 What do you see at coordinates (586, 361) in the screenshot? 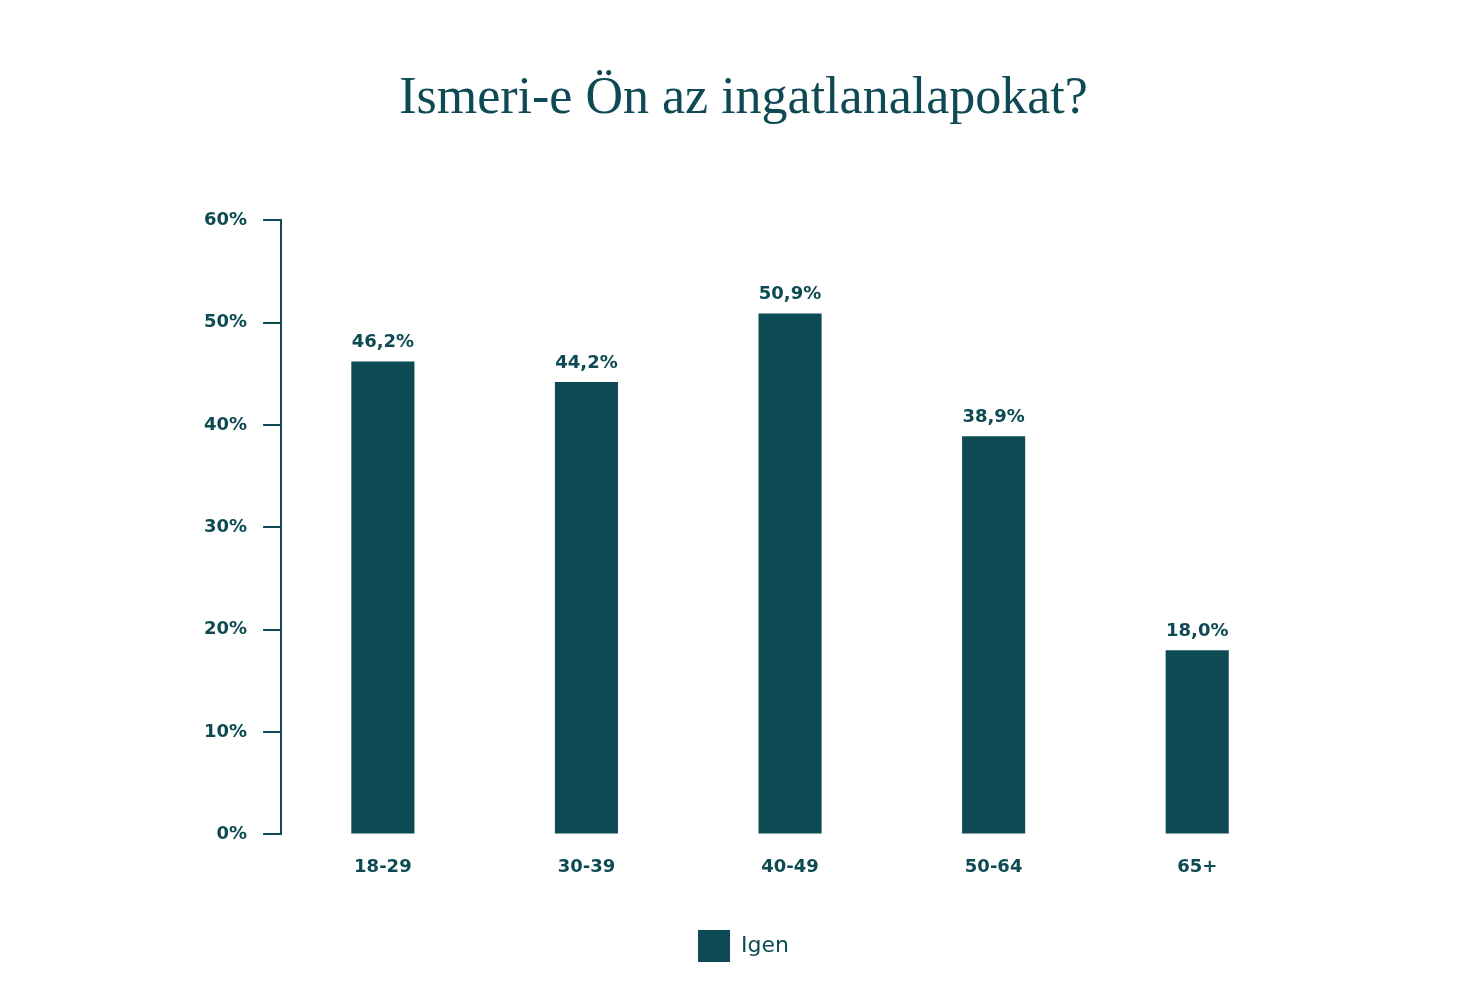
I see `data-label: 44,2%` at bounding box center [586, 361].